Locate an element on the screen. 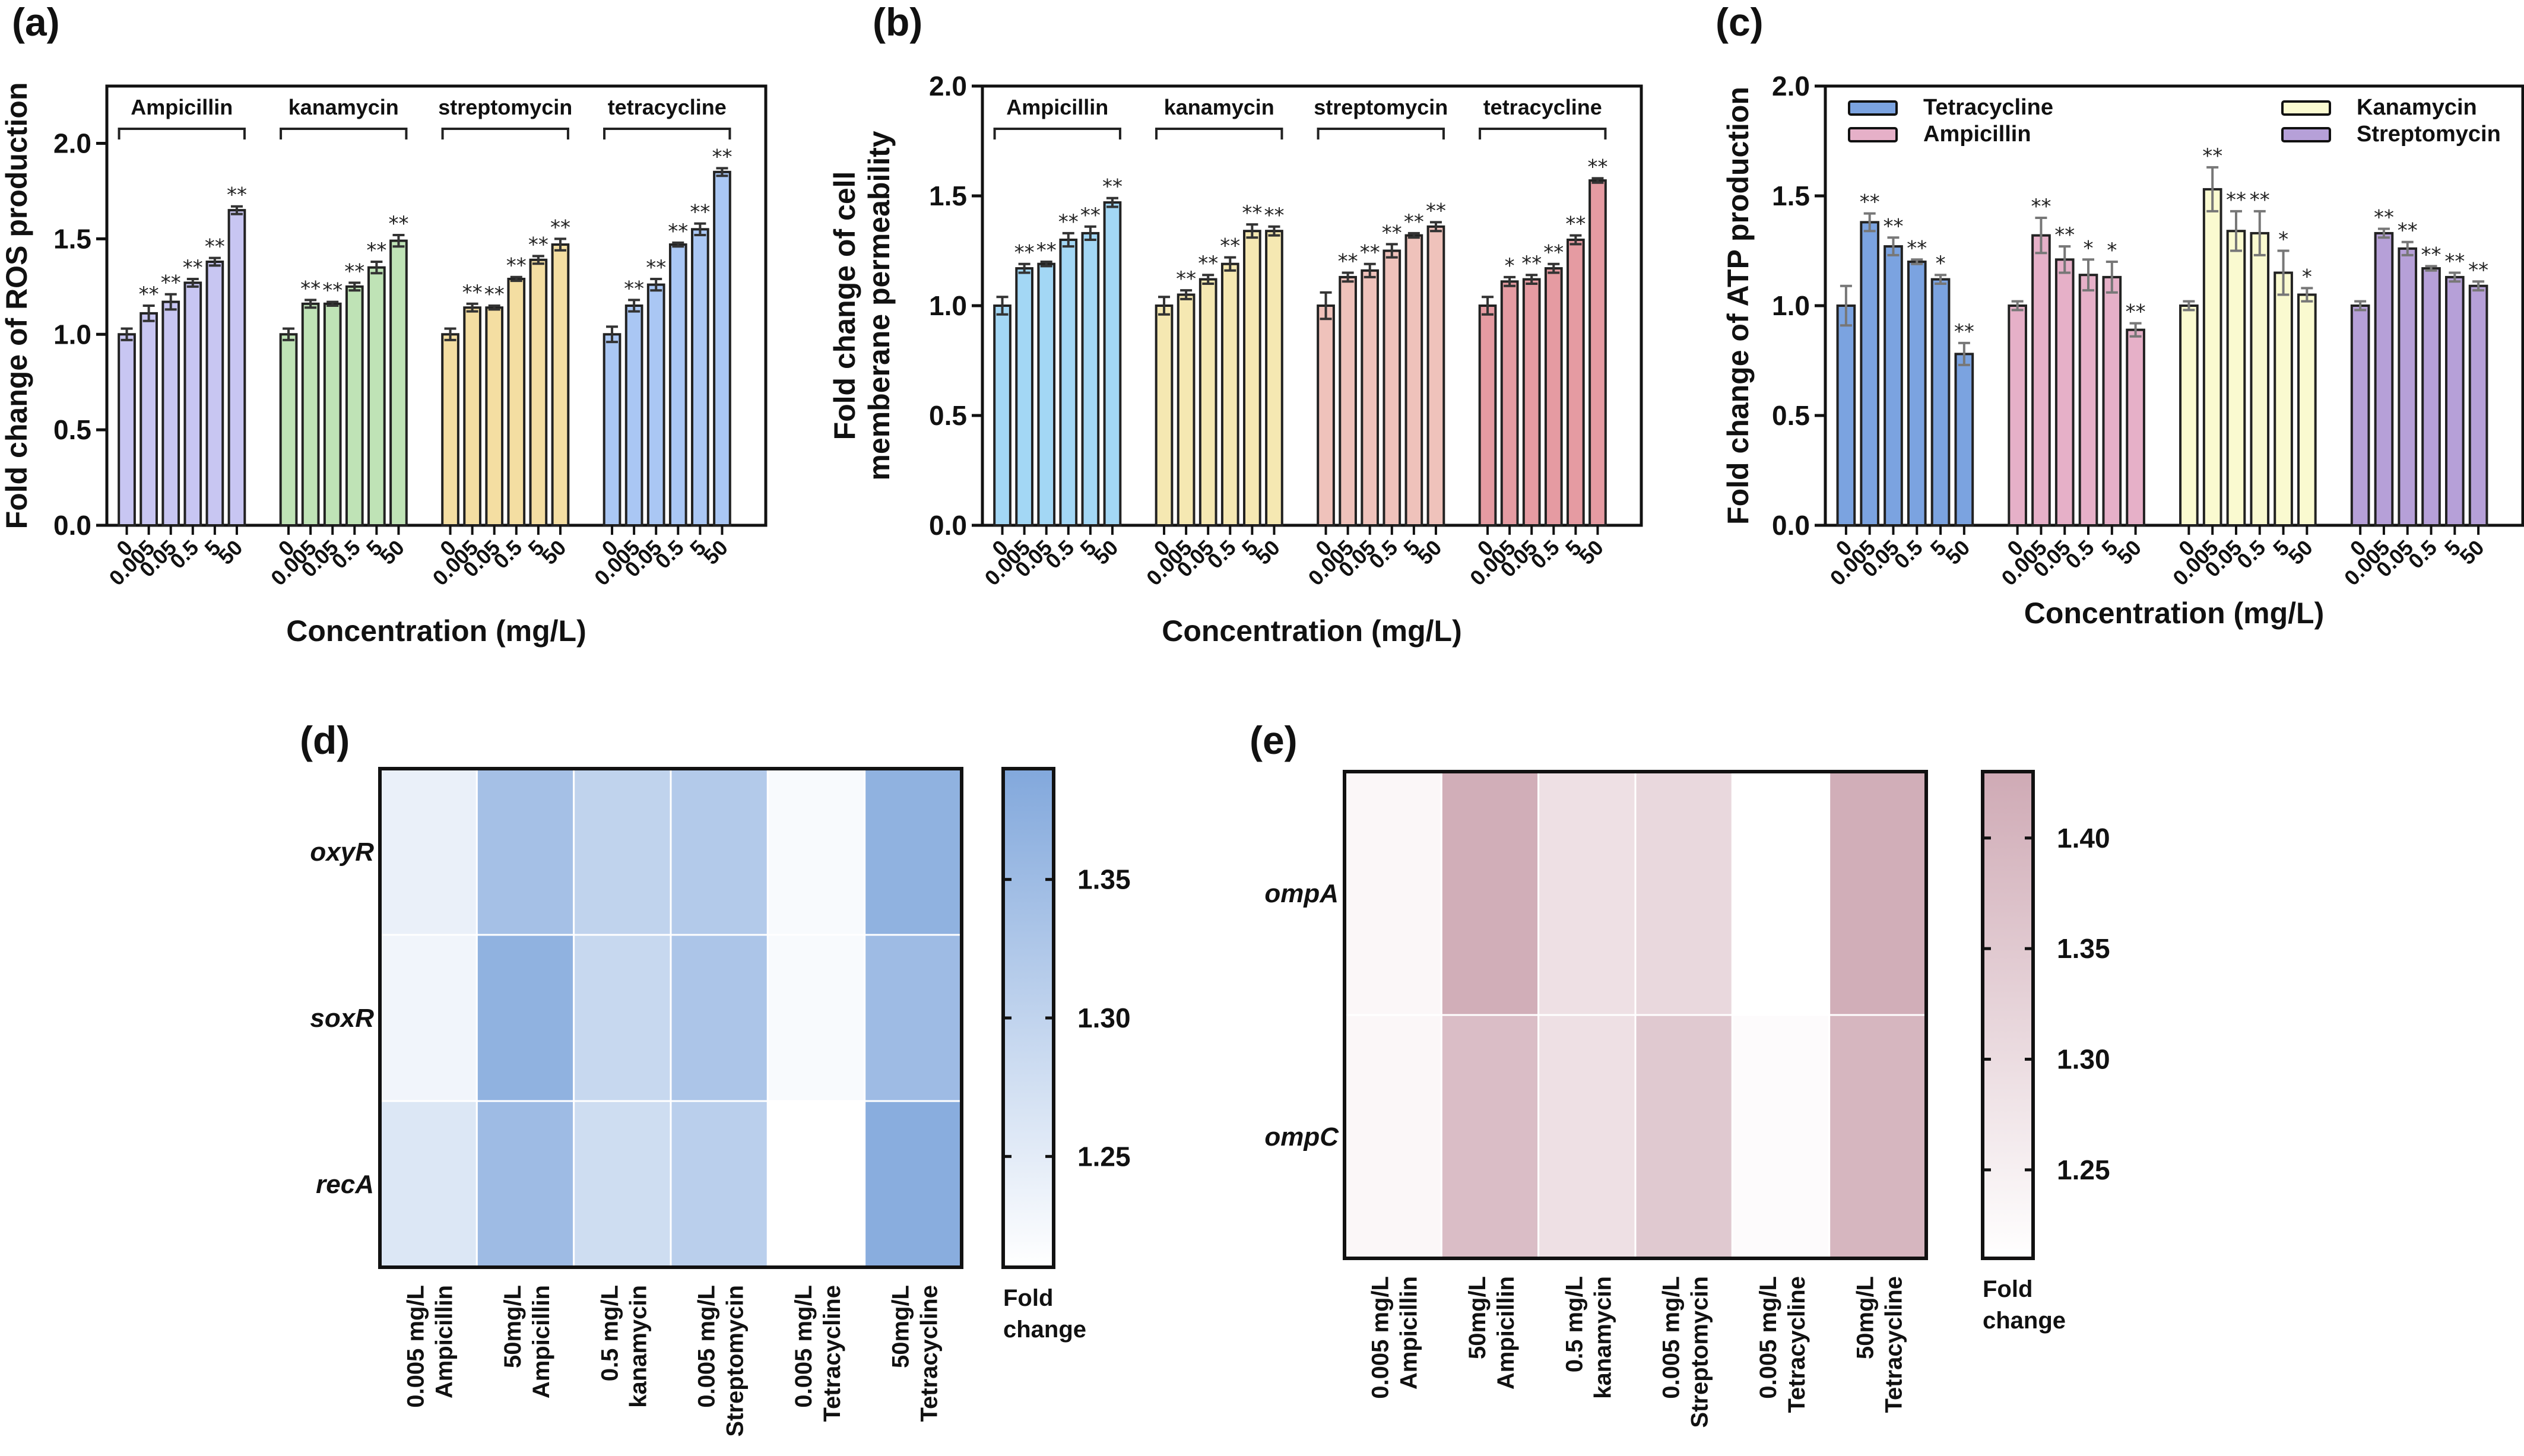  column-label: 0.005 mg/L Tetracycline is located at coordinates (1782, 1344).